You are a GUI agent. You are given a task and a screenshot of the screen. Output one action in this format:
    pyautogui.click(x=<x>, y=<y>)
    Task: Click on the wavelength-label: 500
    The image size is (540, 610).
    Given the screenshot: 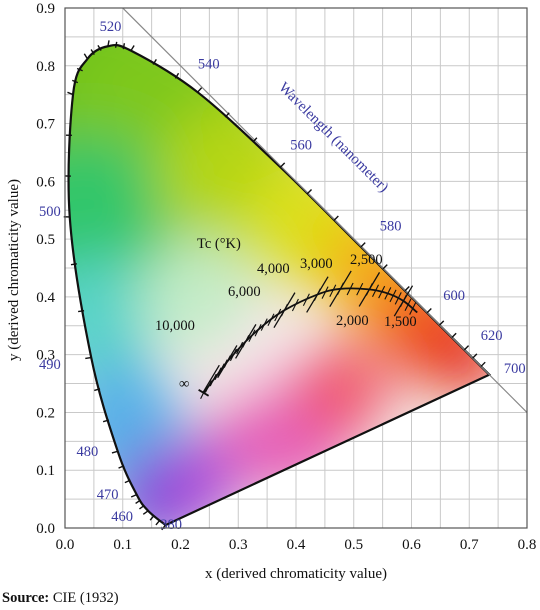 What is the action you would take?
    pyautogui.click(x=50, y=212)
    